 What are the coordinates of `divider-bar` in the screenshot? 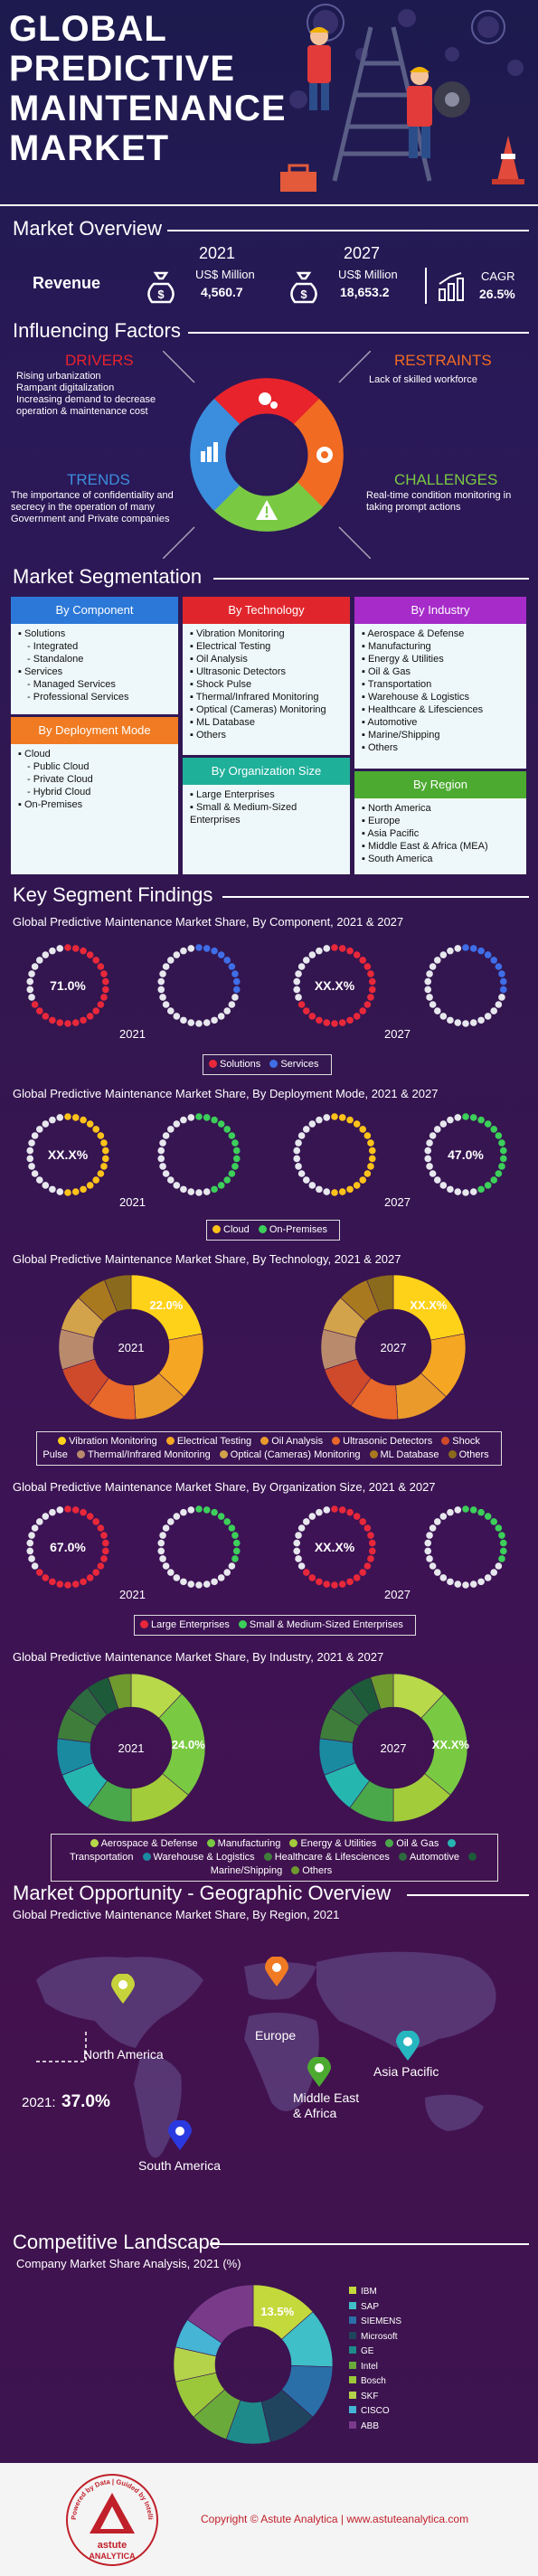 It's located at (426, 286).